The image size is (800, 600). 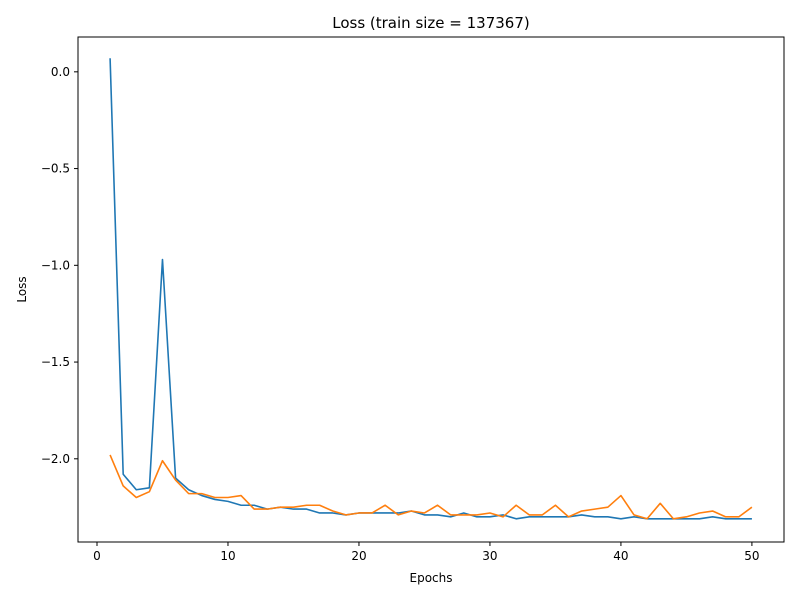 What do you see at coordinates (60, 72) in the screenshot?
I see `y-tick-label: 0.0` at bounding box center [60, 72].